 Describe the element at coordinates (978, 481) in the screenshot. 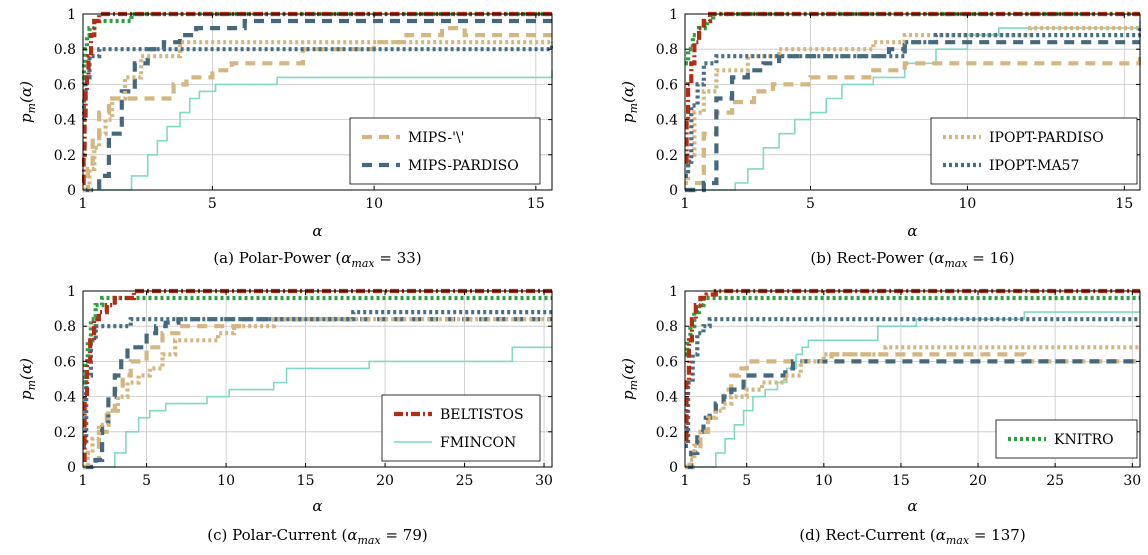

I see `x-tick-label: 20` at that location.